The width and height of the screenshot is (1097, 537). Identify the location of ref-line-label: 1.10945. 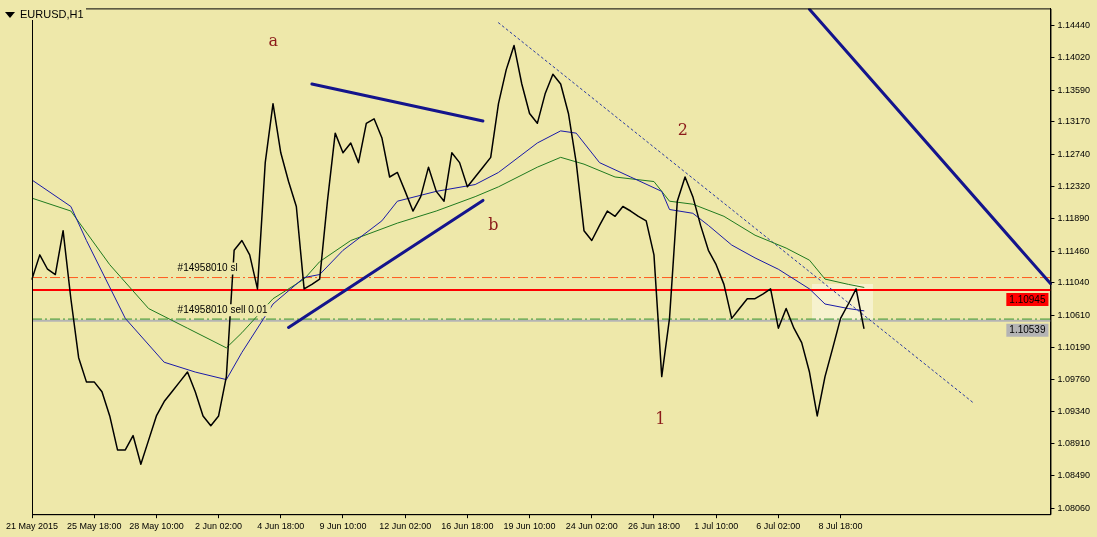
(1027, 299).